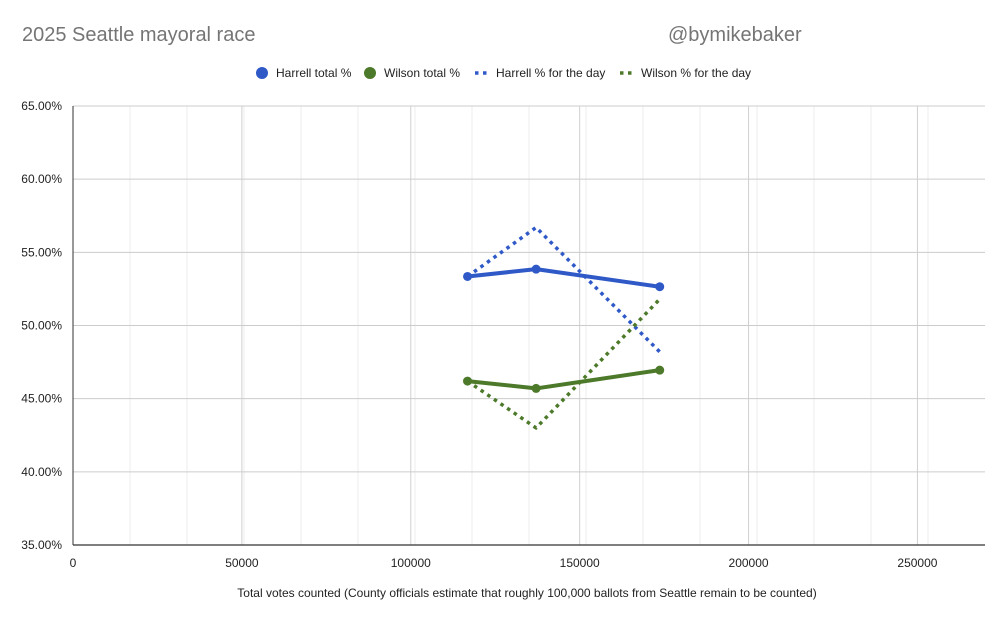  Describe the element at coordinates (41, 252) in the screenshot. I see `y-tick-label: 55.00%` at that location.